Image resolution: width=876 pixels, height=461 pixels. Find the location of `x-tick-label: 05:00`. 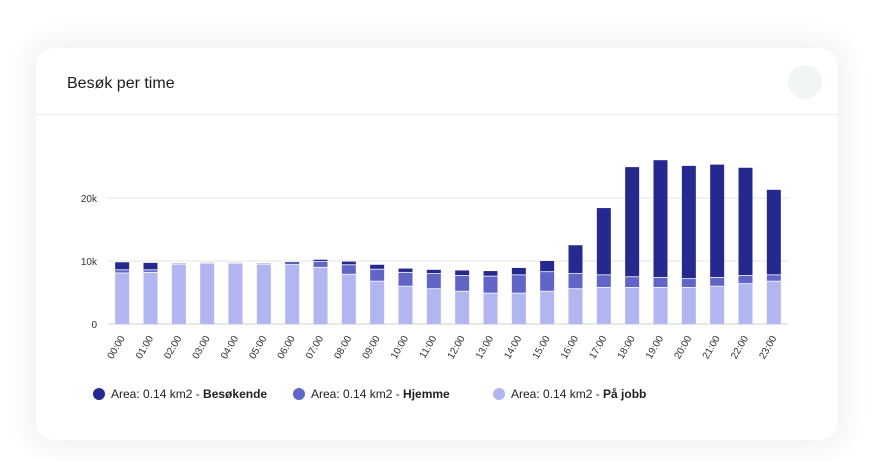

x-tick-label: 05:00 is located at coordinates (258, 348).